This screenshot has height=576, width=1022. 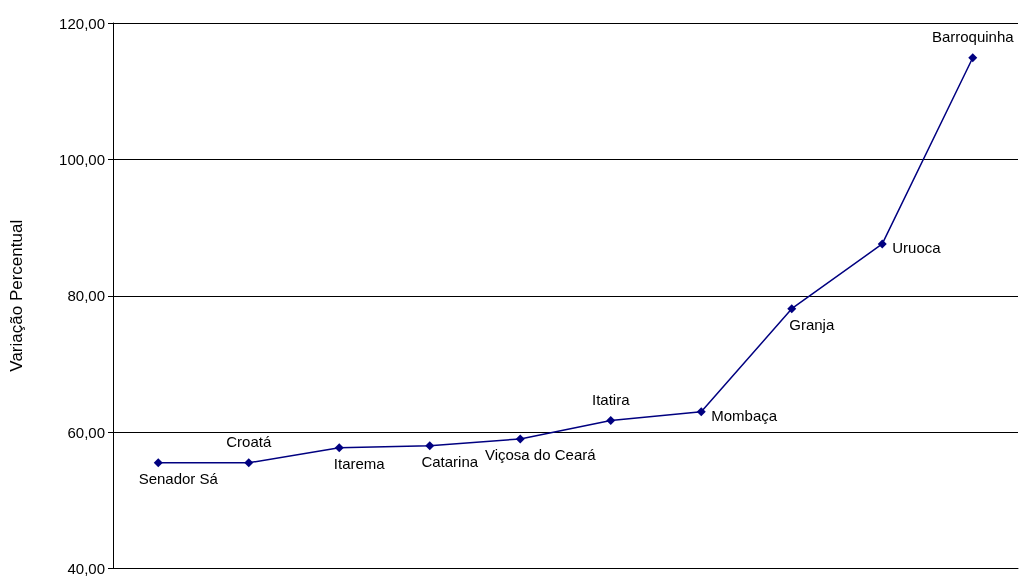 What do you see at coordinates (917, 248) in the screenshot?
I see `x-tick-label: Uruoca` at bounding box center [917, 248].